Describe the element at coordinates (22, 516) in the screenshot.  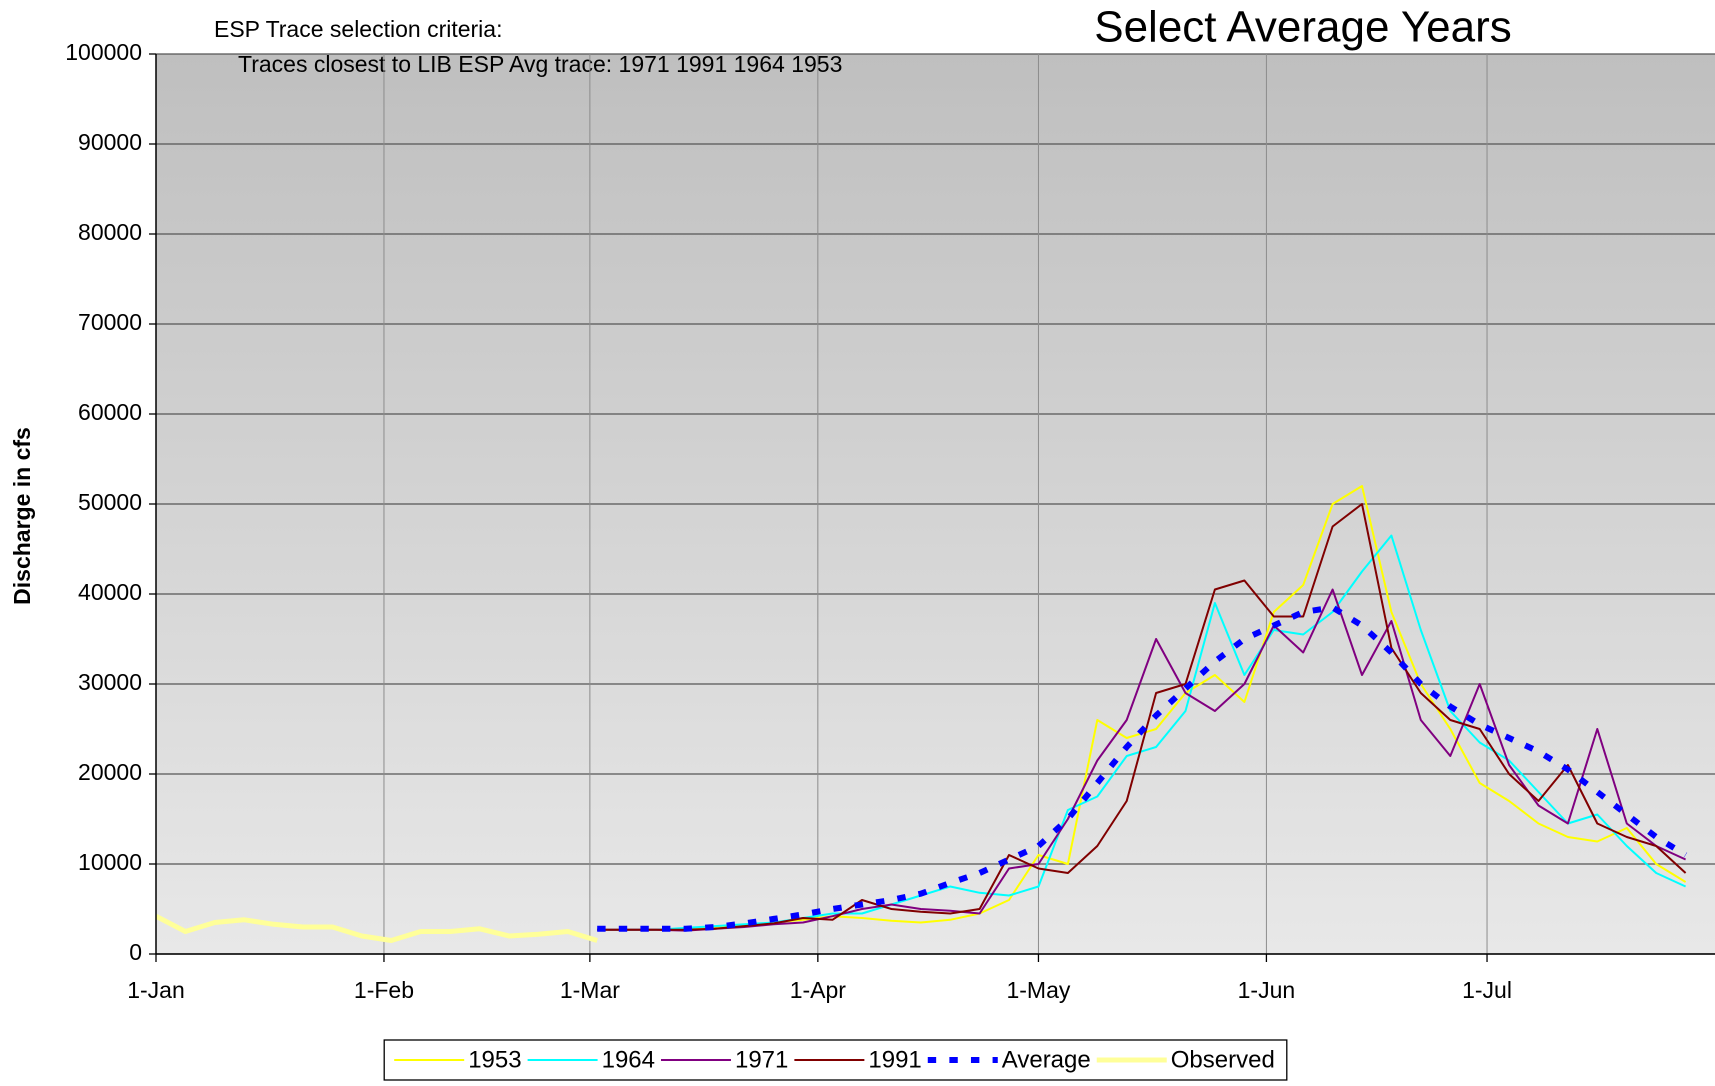
I see `y-axis-label: Discharge in cfs` at that location.